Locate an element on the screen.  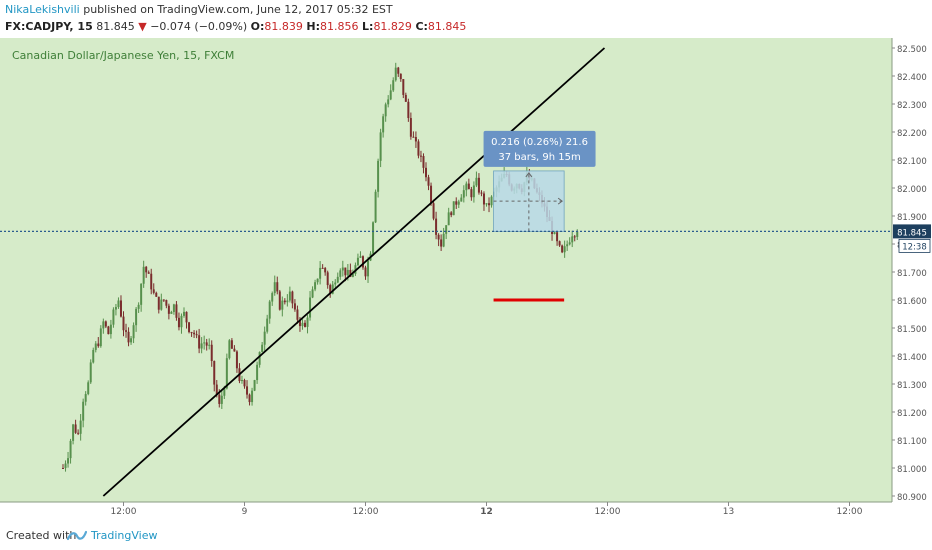
x-tick-label: 9 is located at coordinates (245, 512).